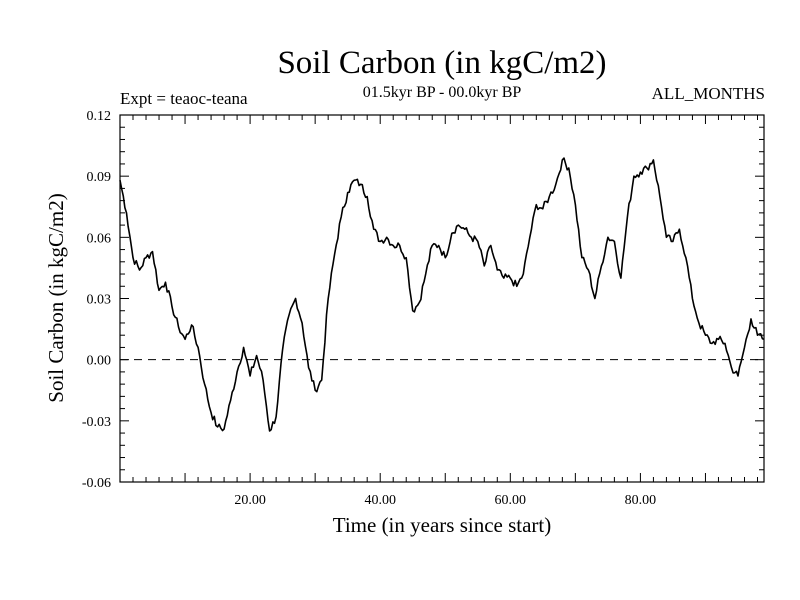 Image resolution: width=800 pixels, height=600 pixels. I want to click on y-tick-label: 0.09, so click(99, 177).